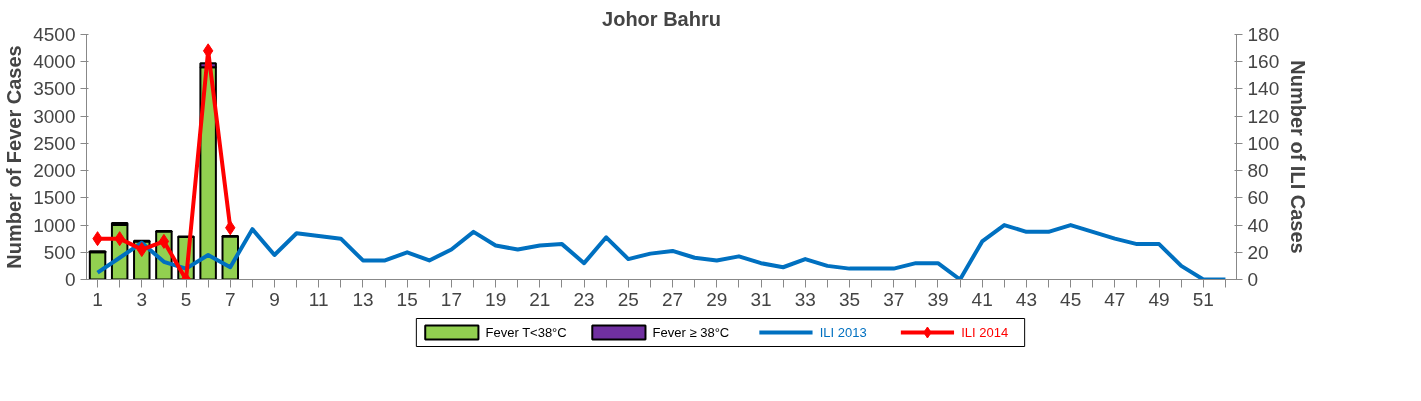  What do you see at coordinates (59, 252) in the screenshot?
I see `y-tick-label: 500` at bounding box center [59, 252].